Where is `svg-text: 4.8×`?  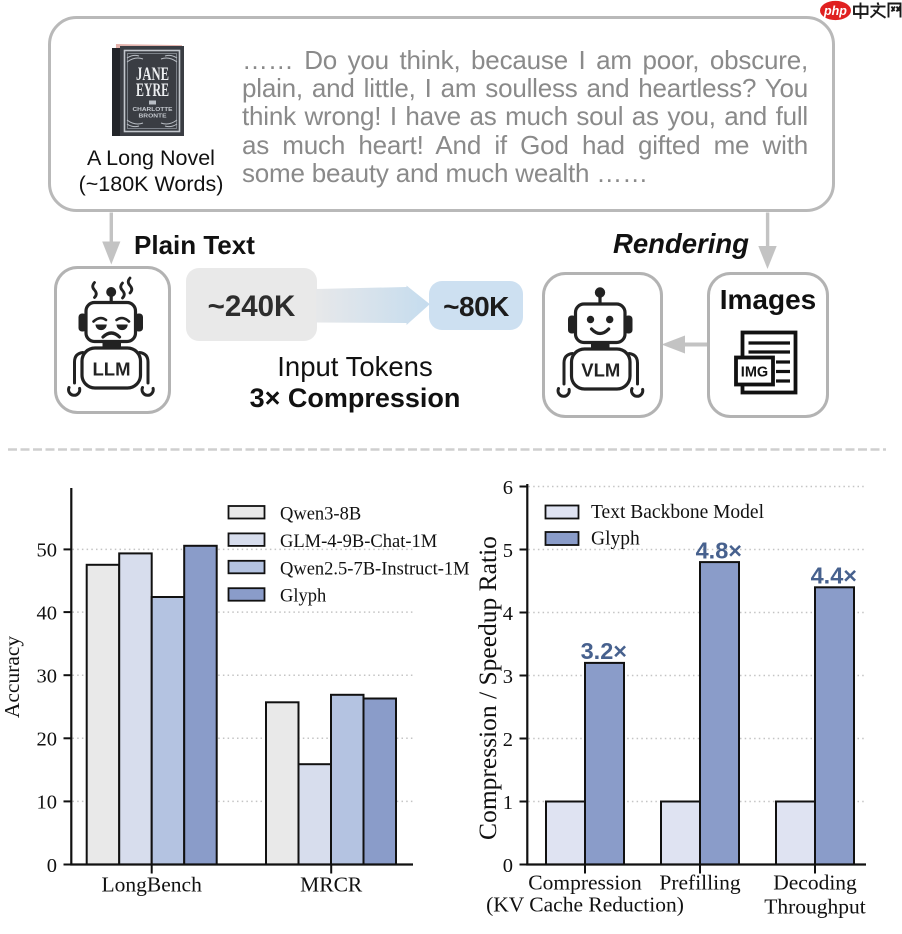
svg-text: 4.8× is located at coordinates (719, 551).